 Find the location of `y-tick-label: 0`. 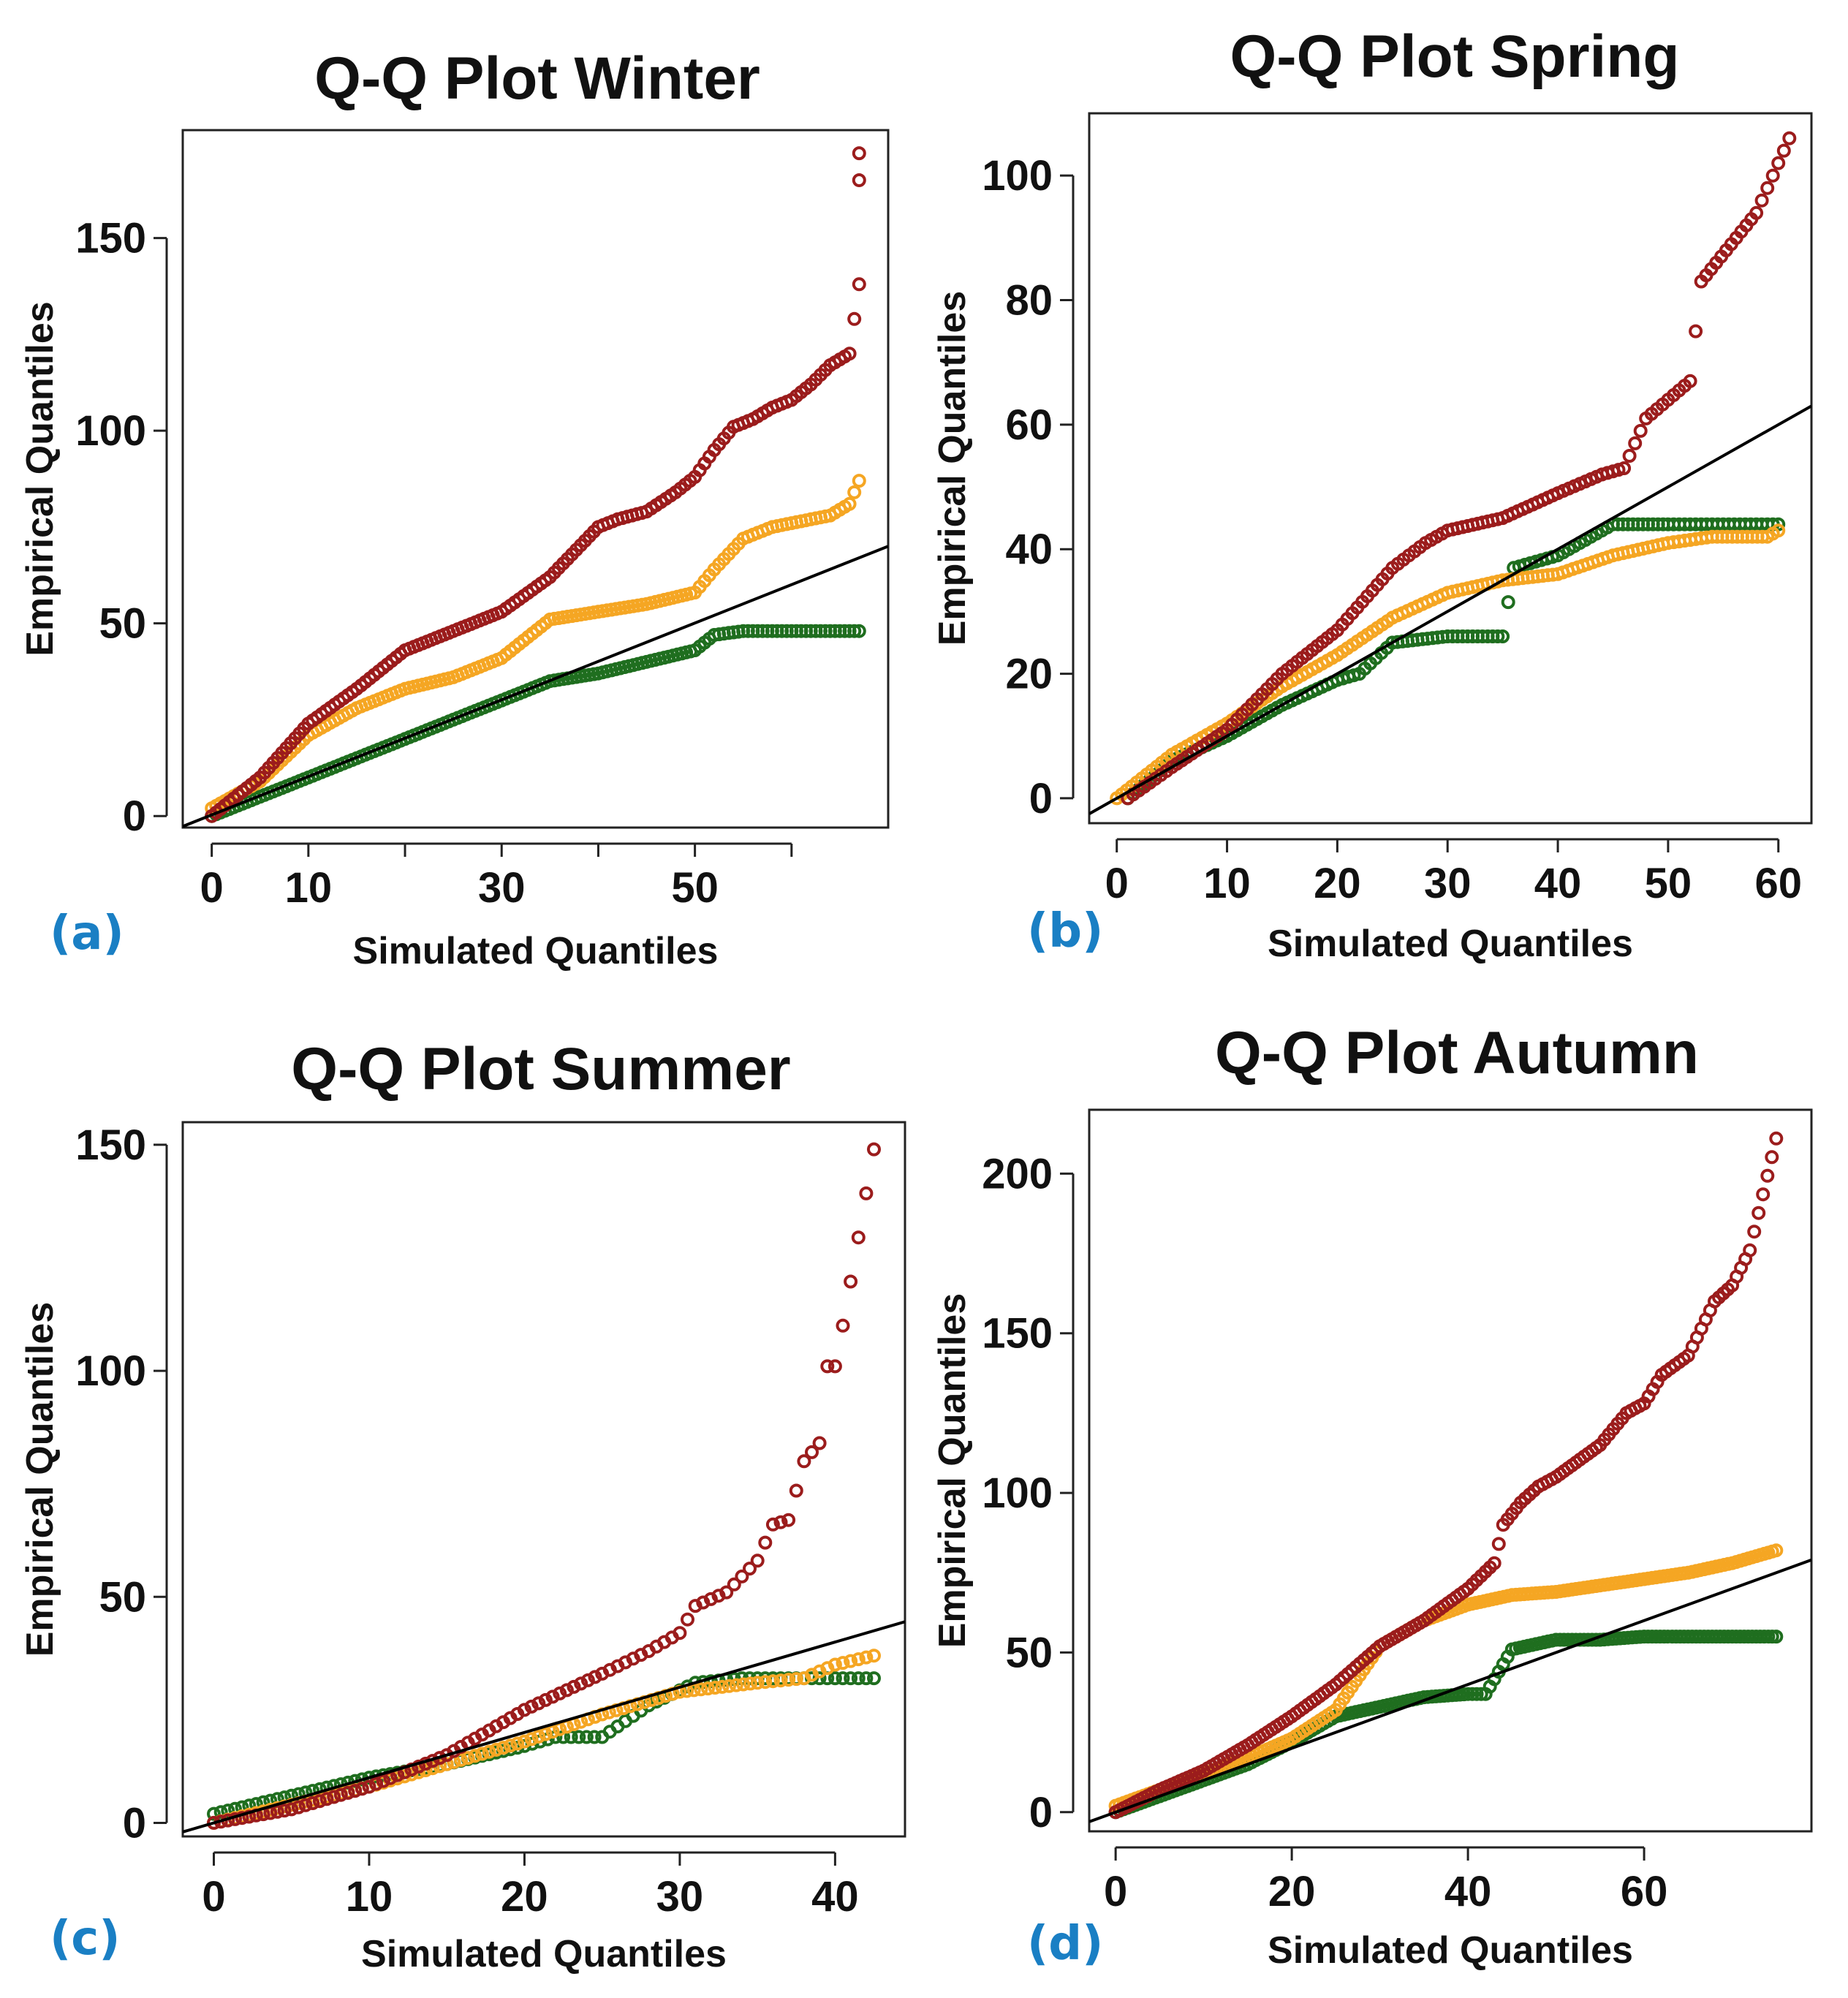

y-tick-label: 0 is located at coordinates (135, 1823).